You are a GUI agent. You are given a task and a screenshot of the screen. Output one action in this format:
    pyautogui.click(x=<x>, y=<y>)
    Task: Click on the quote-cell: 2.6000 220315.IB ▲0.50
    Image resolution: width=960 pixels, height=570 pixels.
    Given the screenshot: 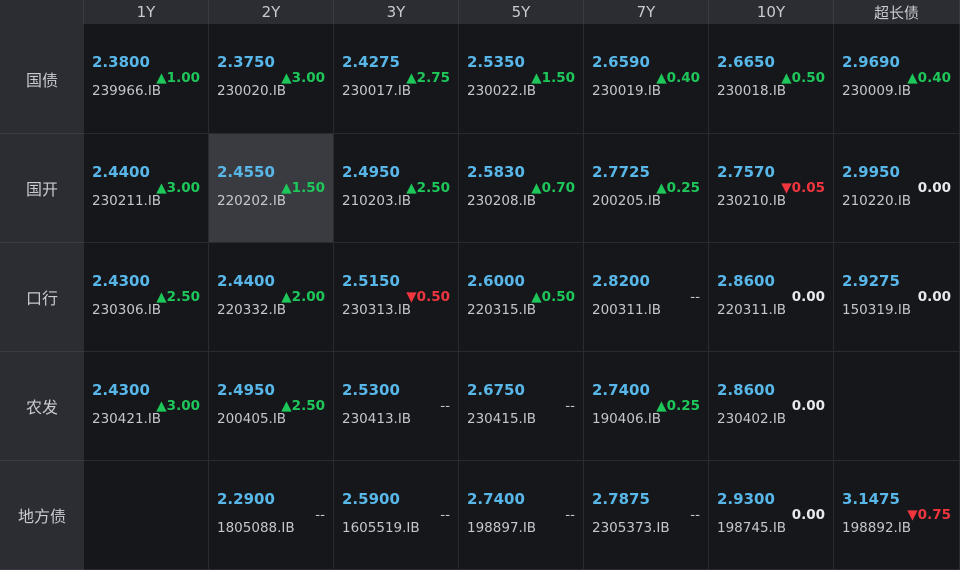 What is the action you would take?
    pyautogui.click(x=521, y=297)
    